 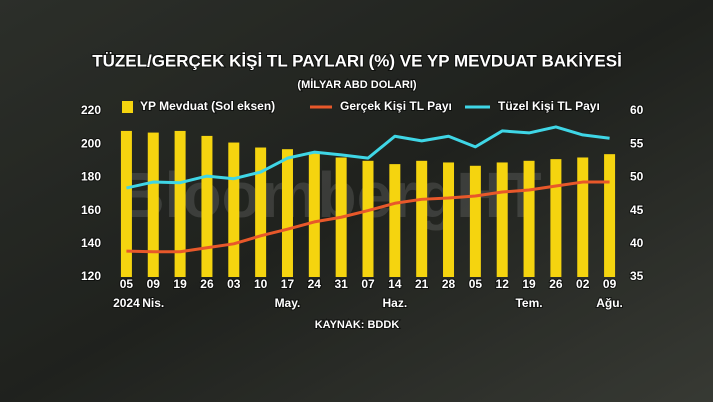 What do you see at coordinates (637, 143) in the screenshot?
I see `y2-tick-label: 55` at bounding box center [637, 143].